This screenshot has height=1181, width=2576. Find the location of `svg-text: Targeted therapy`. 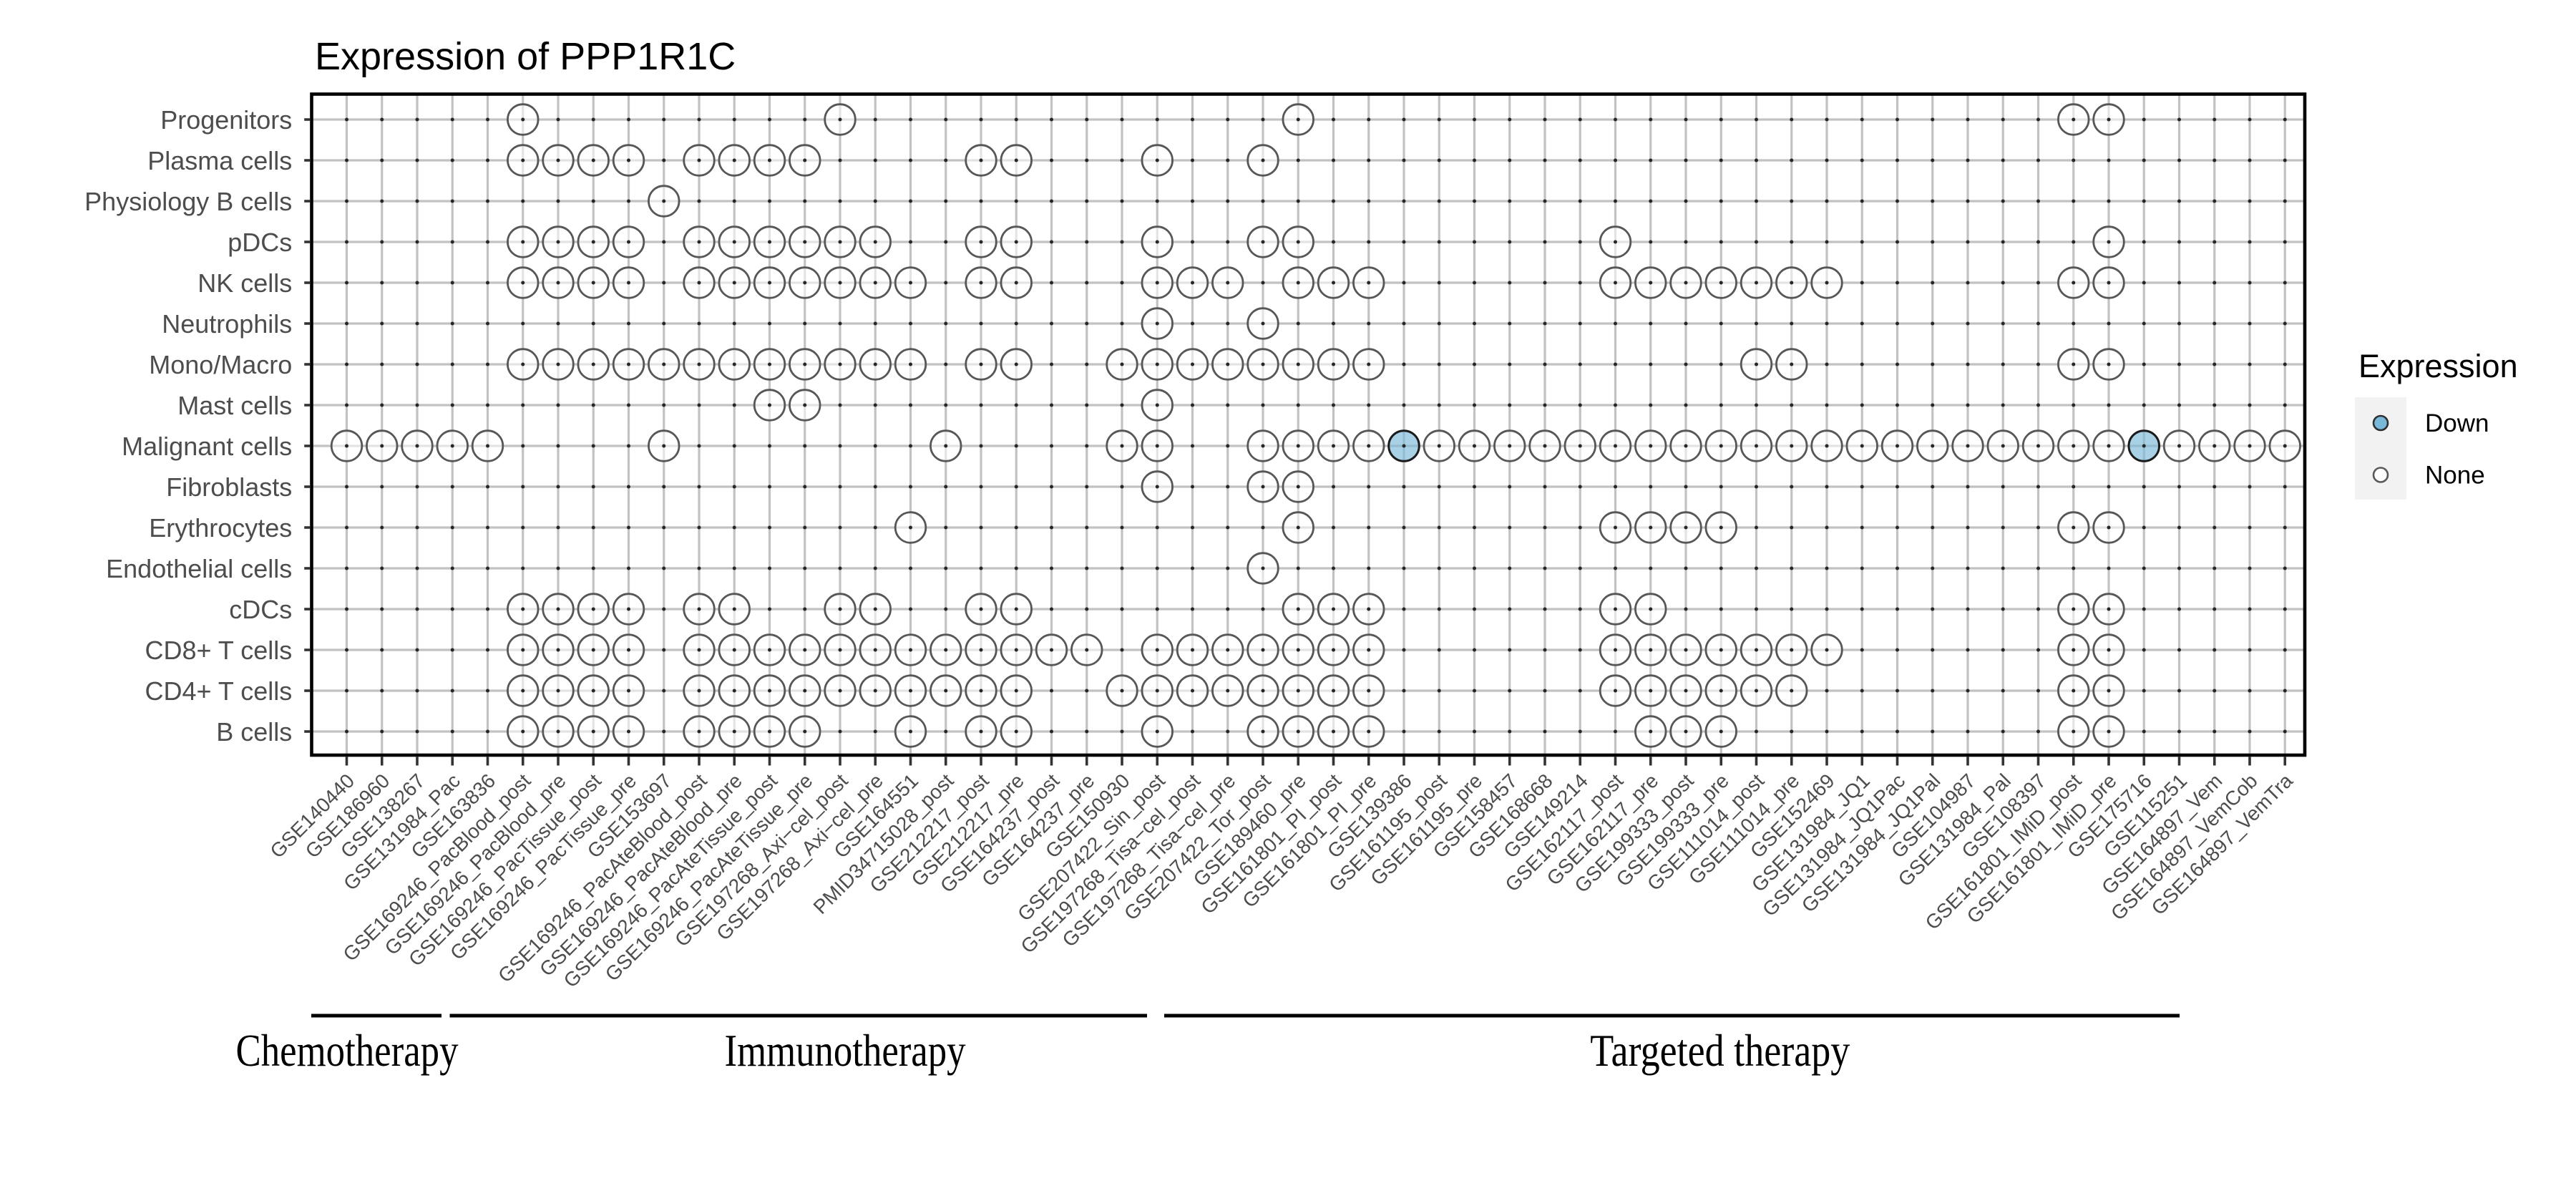

svg-text: Targeted therapy is located at coordinates (1720, 1051).